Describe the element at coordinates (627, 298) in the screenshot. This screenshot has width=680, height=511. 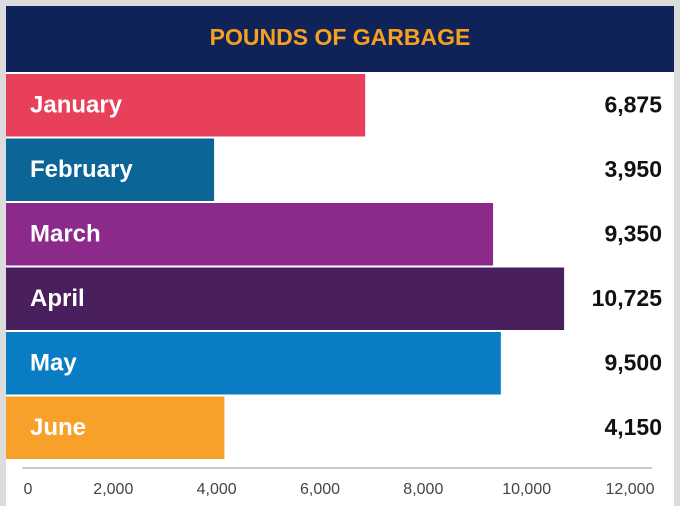
I see `value-label: 10,725` at that location.